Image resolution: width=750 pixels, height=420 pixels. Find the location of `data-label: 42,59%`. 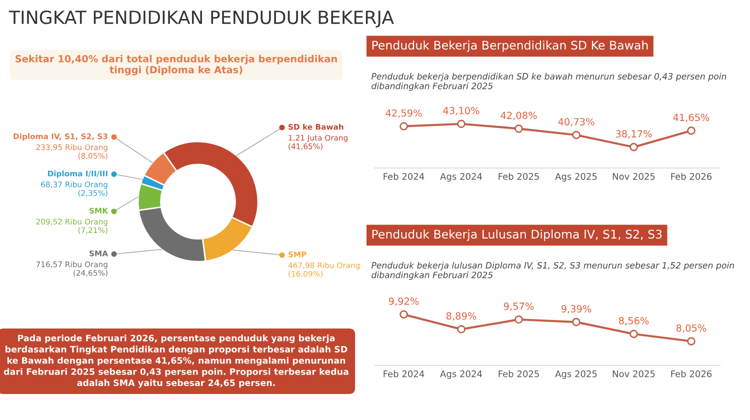

data-label: 42,59% is located at coordinates (404, 113).